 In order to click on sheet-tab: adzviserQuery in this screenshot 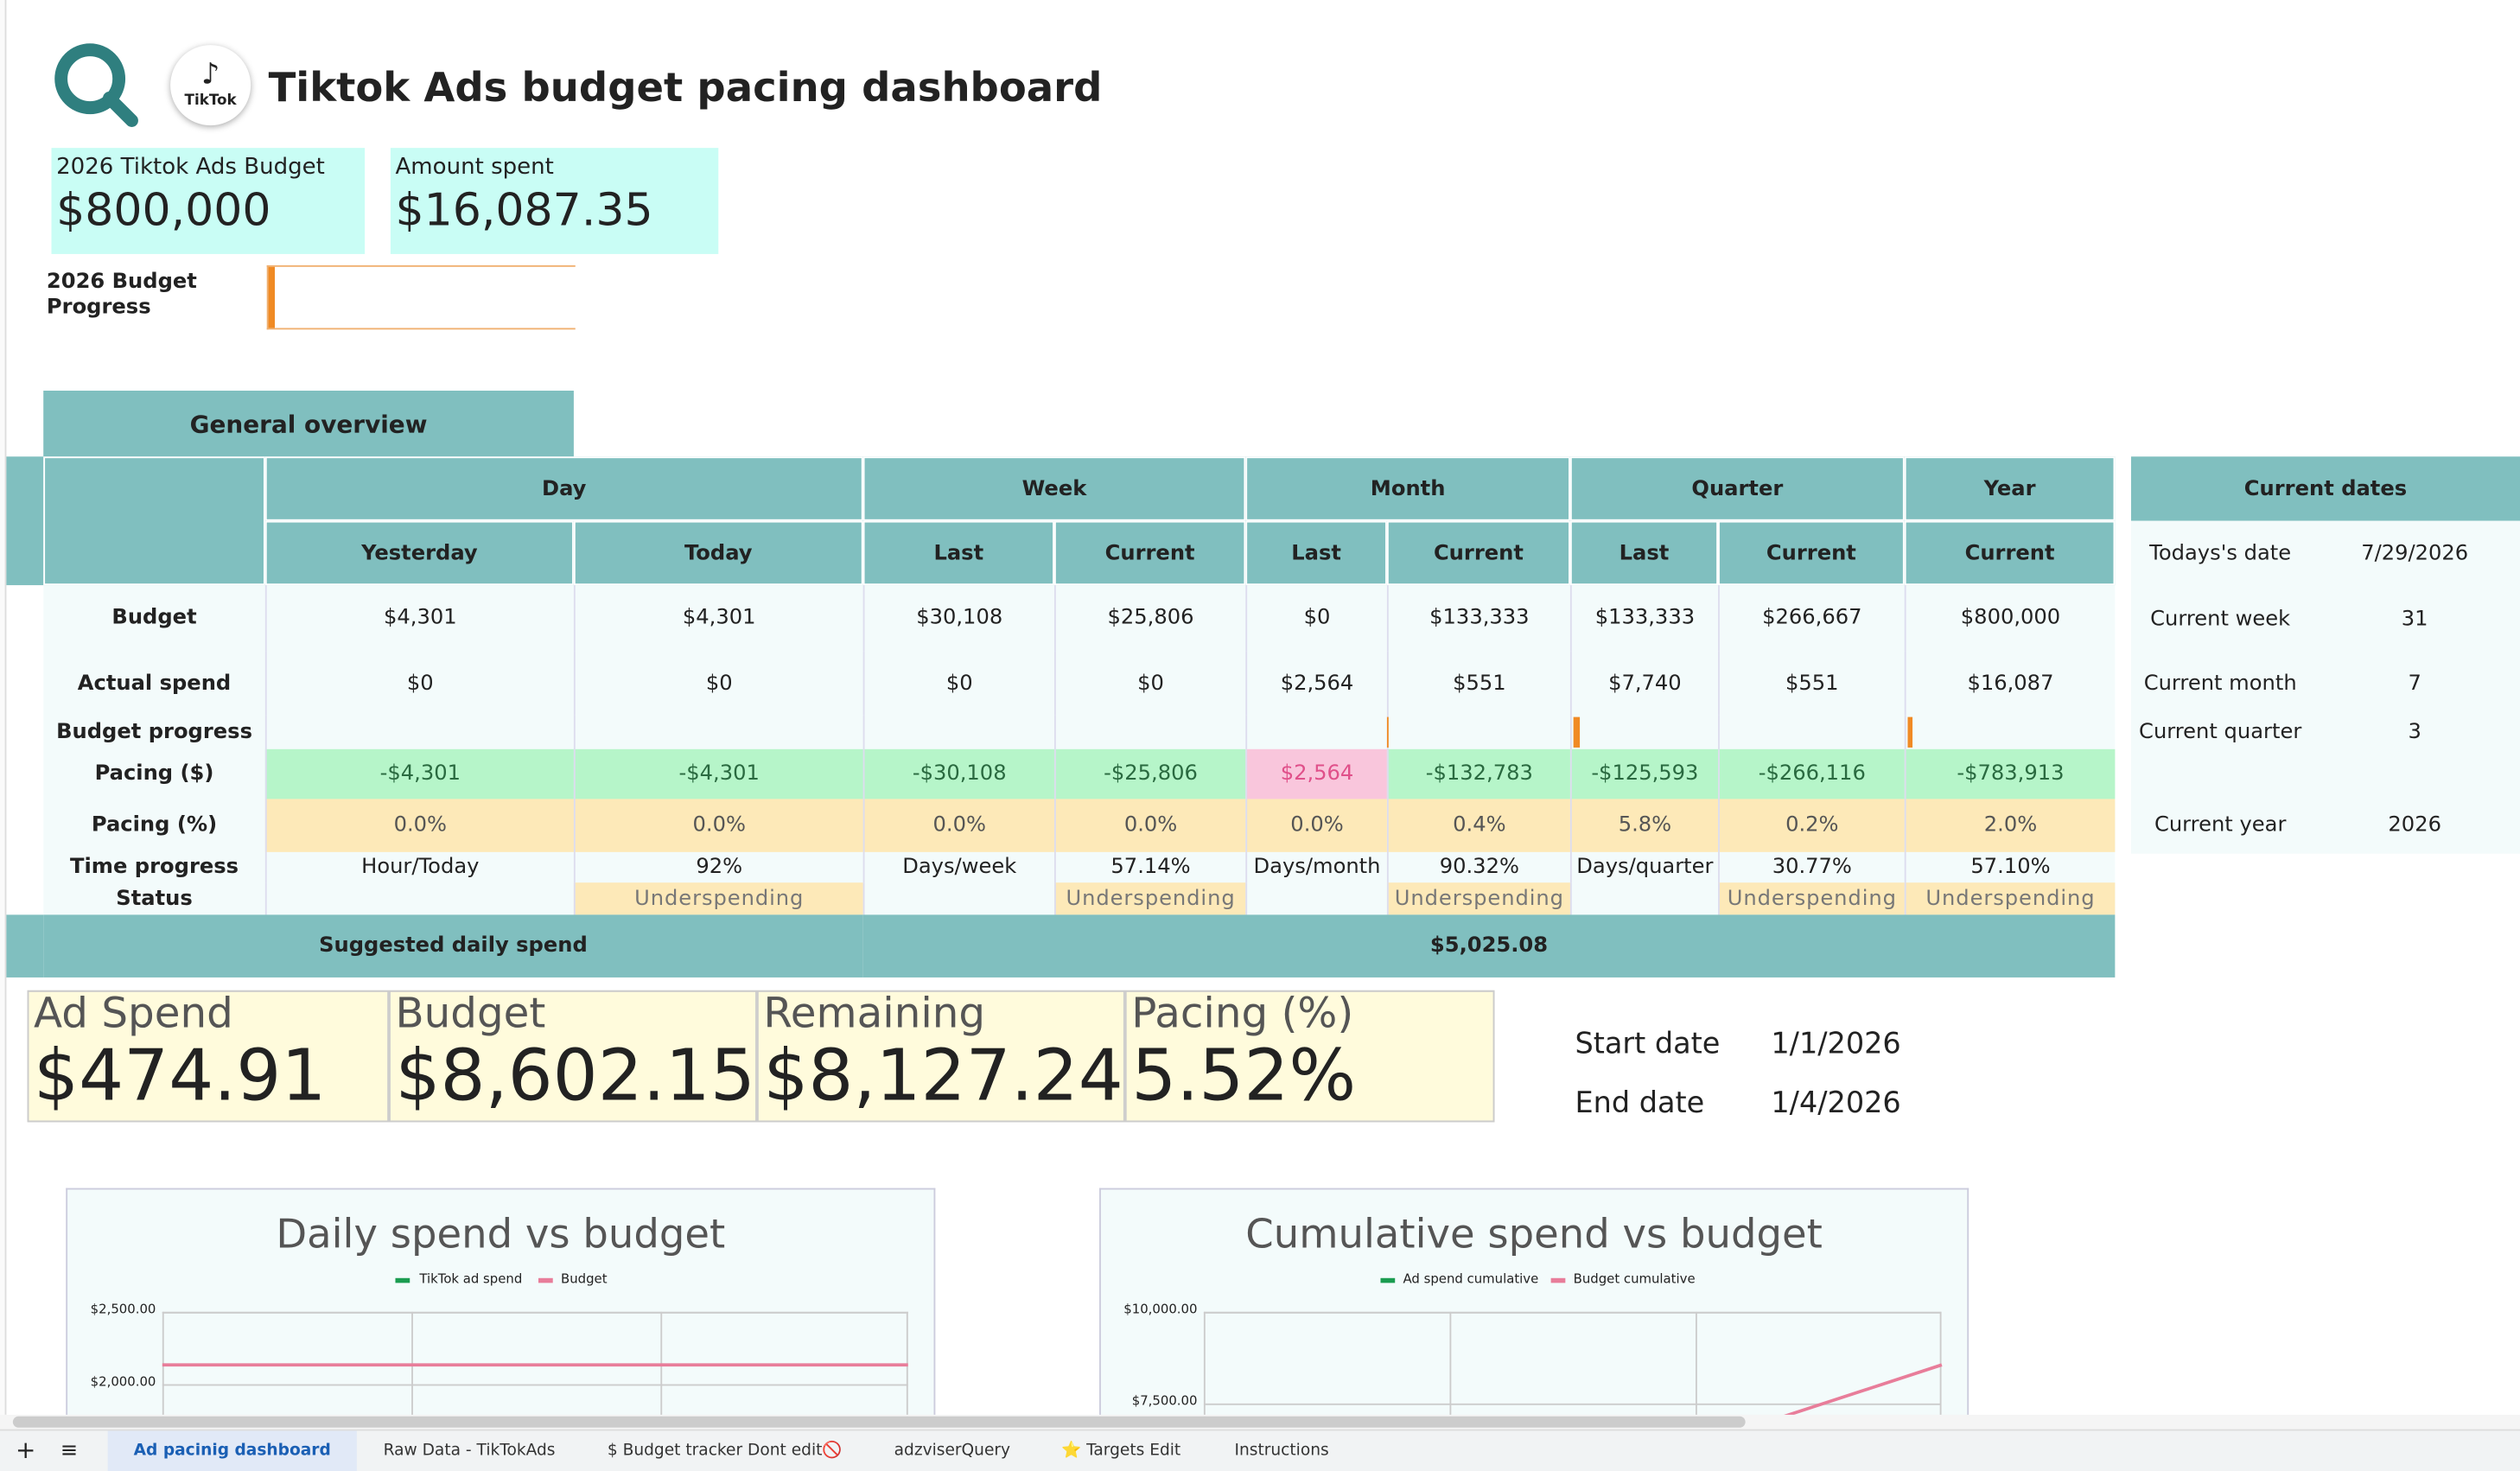, I will do `click(953, 1451)`.